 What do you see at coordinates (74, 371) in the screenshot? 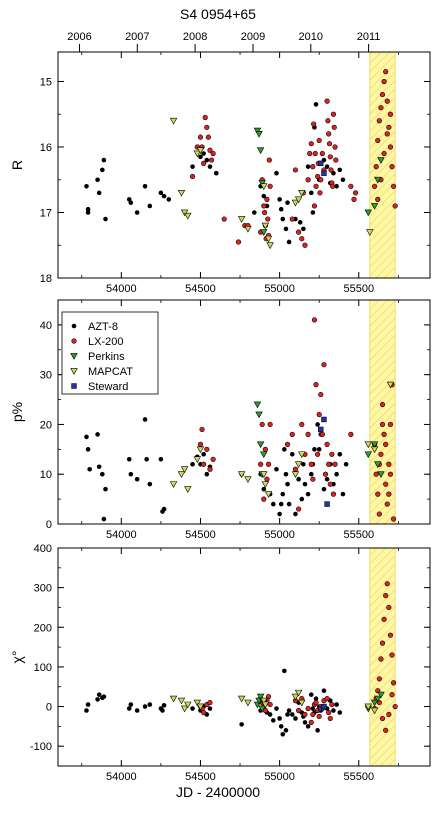
I see `legend-marker-mapcat` at bounding box center [74, 371].